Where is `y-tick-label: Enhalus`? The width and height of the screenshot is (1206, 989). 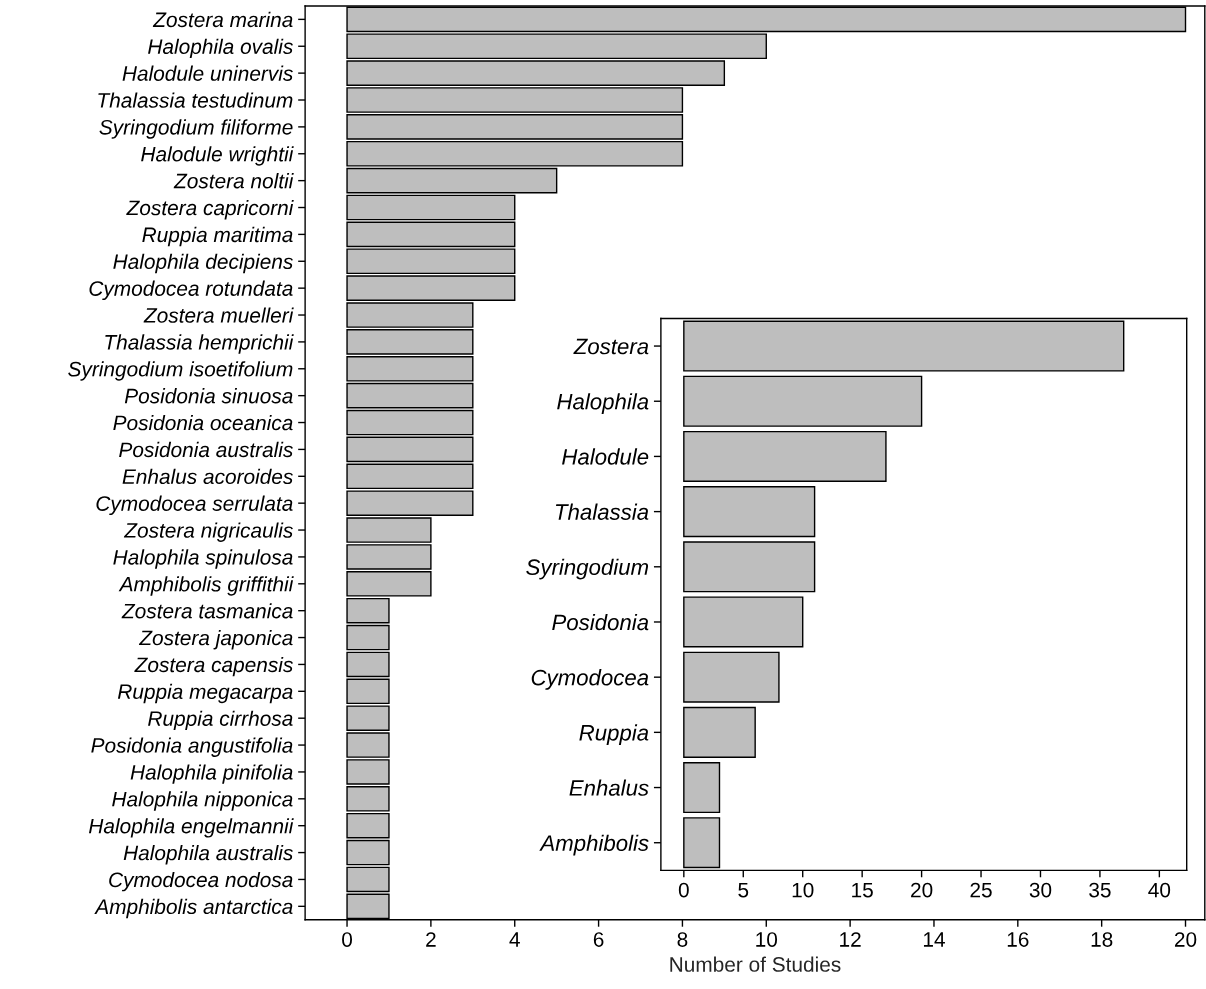 y-tick-label: Enhalus is located at coordinates (609, 787).